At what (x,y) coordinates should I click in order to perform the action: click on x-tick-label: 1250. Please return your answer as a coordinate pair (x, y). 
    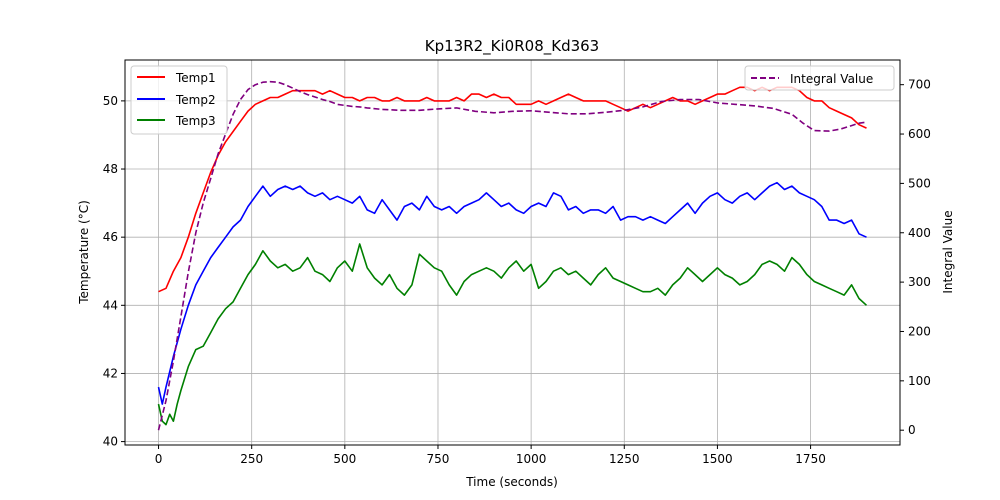
    Looking at the image, I should click on (624, 459).